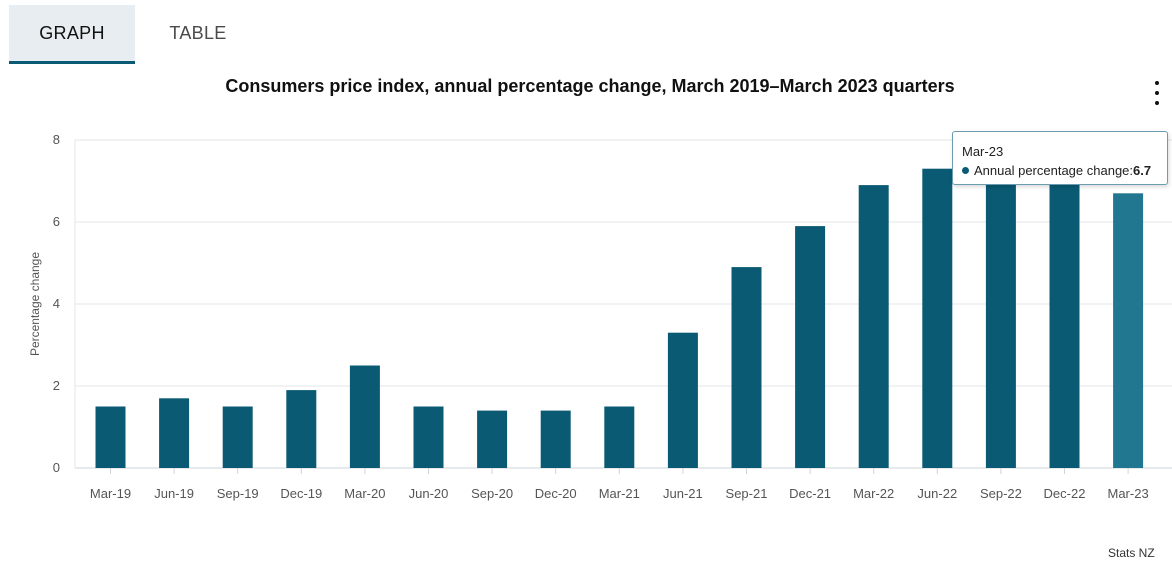 This screenshot has height=562, width=1172. Describe the element at coordinates (198, 32) in the screenshot. I see `tab-table: TABLE` at that location.